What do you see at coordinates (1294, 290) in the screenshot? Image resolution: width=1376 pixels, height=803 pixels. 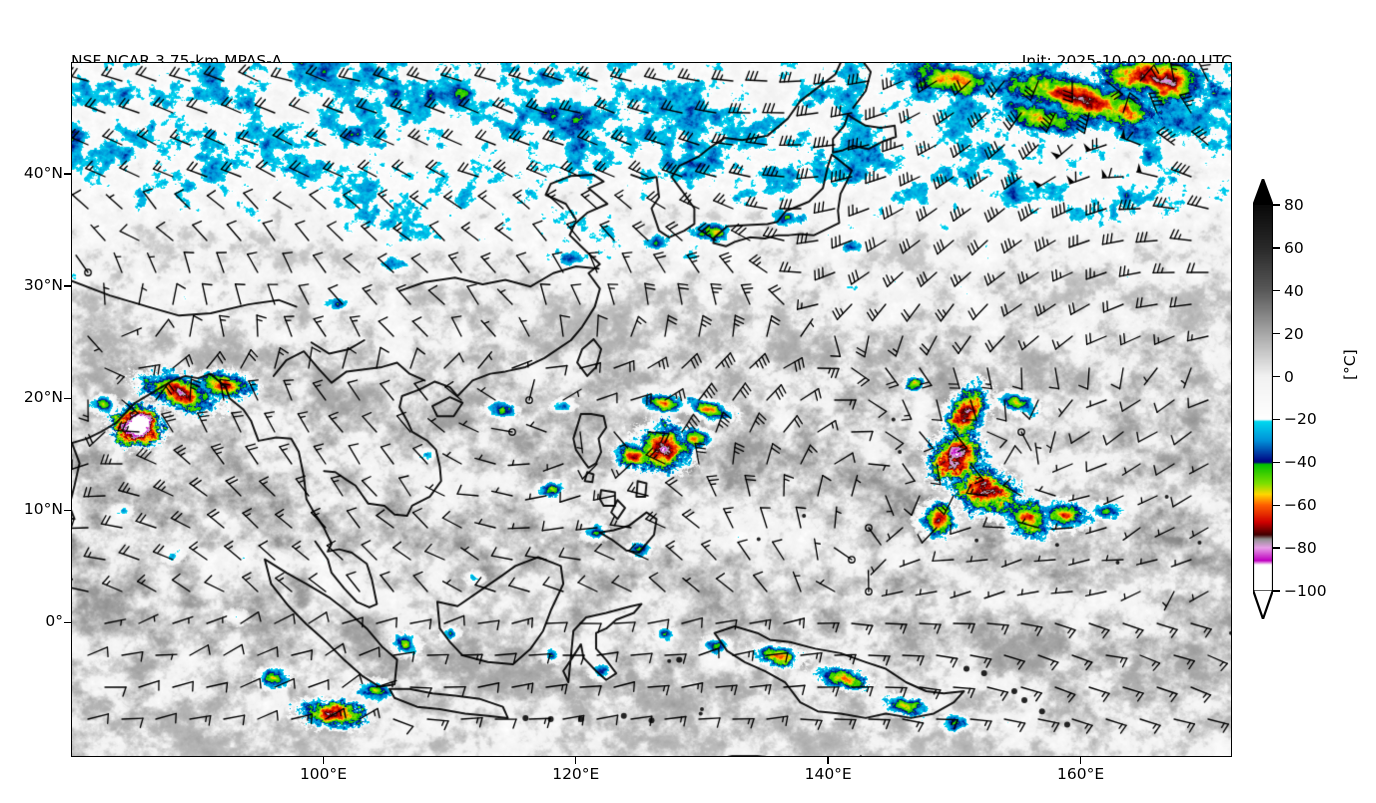 I see `colorbar-tick-label-40: 40` at bounding box center [1294, 290].